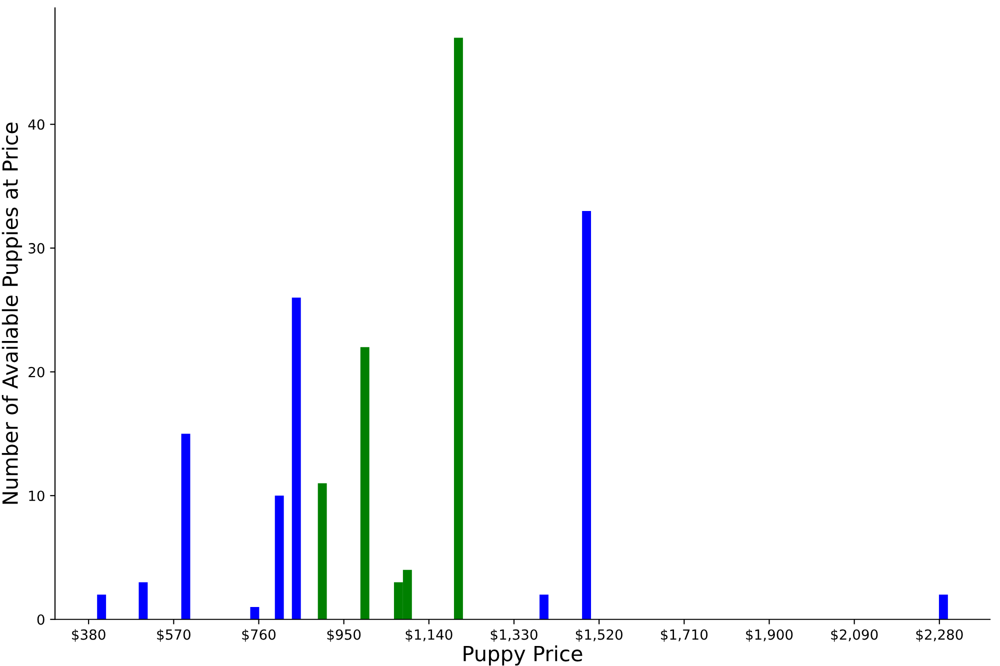 The image size is (1000, 666). Describe the element at coordinates (259, 635) in the screenshot. I see `x-tick-label: $760` at that location.